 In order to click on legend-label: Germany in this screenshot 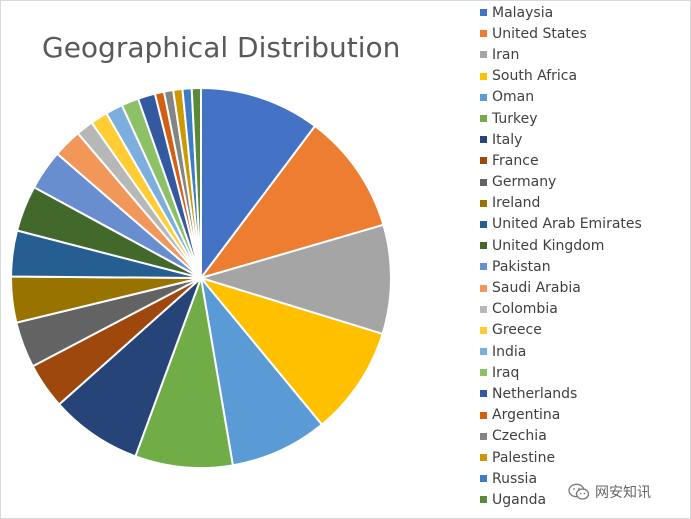, I will do `click(524, 182)`.